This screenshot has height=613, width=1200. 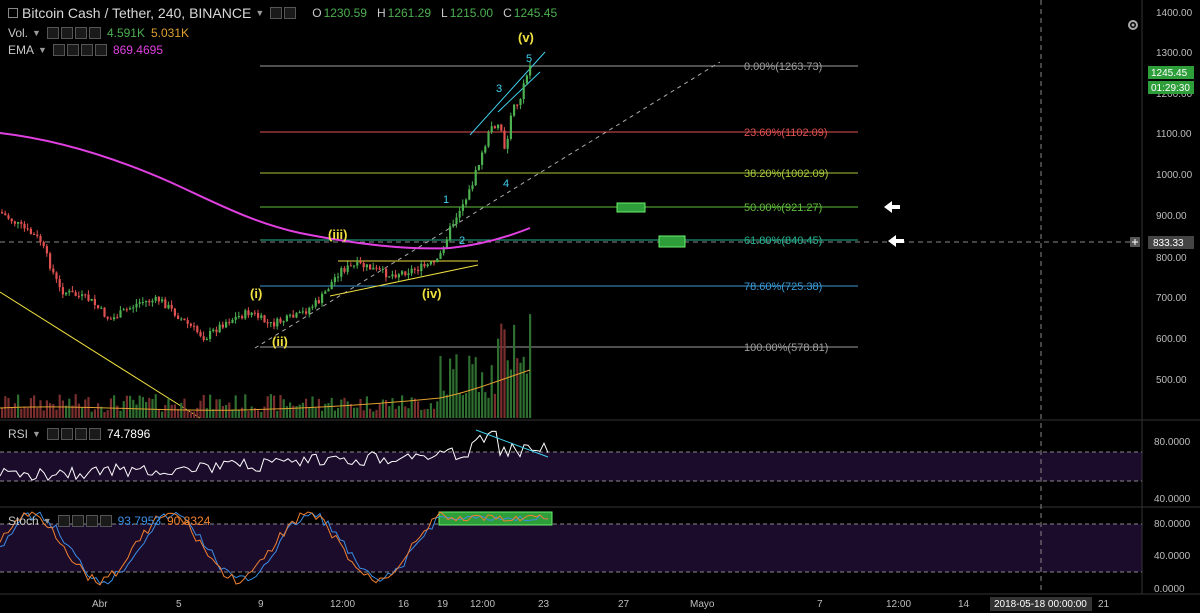 What do you see at coordinates (345, 13) in the screenshot?
I see `ohlc-value-o: 1230.59` at bounding box center [345, 13].